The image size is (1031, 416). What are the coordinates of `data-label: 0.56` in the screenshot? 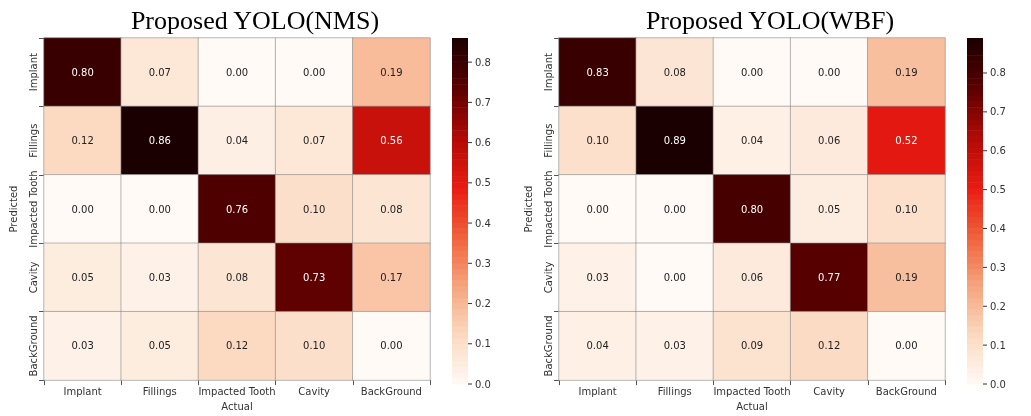 It's located at (391, 141).